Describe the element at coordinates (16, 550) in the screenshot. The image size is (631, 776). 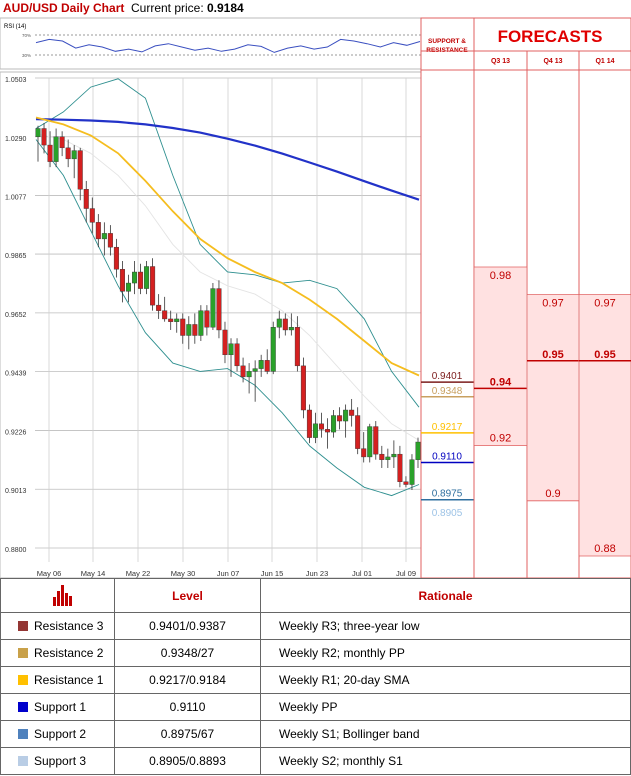
I see `y-tick-label: 0.8800` at that location.